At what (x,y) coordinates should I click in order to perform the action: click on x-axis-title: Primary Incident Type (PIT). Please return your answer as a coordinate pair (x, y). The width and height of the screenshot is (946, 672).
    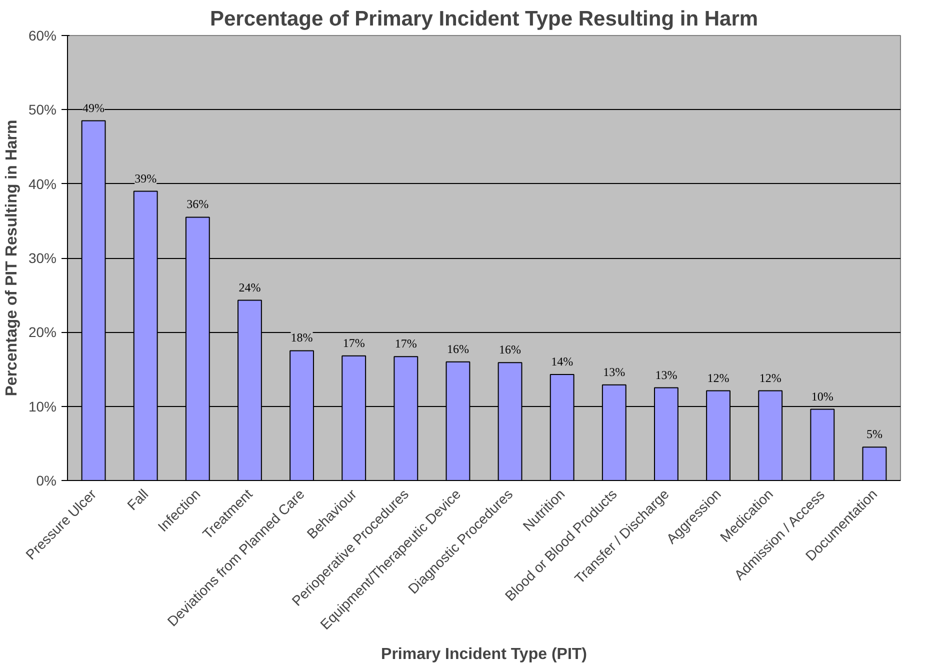
    Looking at the image, I should click on (484, 655).